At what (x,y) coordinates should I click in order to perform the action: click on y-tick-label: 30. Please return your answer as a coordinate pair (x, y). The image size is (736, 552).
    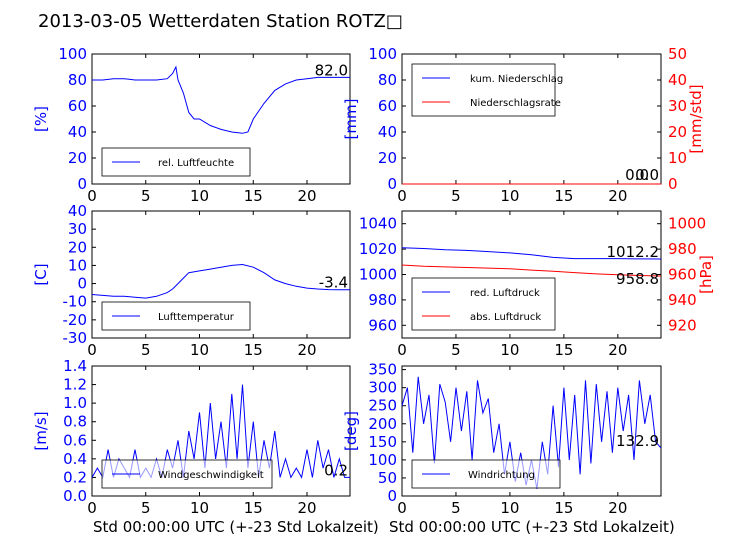
    Looking at the image, I should click on (77, 229).